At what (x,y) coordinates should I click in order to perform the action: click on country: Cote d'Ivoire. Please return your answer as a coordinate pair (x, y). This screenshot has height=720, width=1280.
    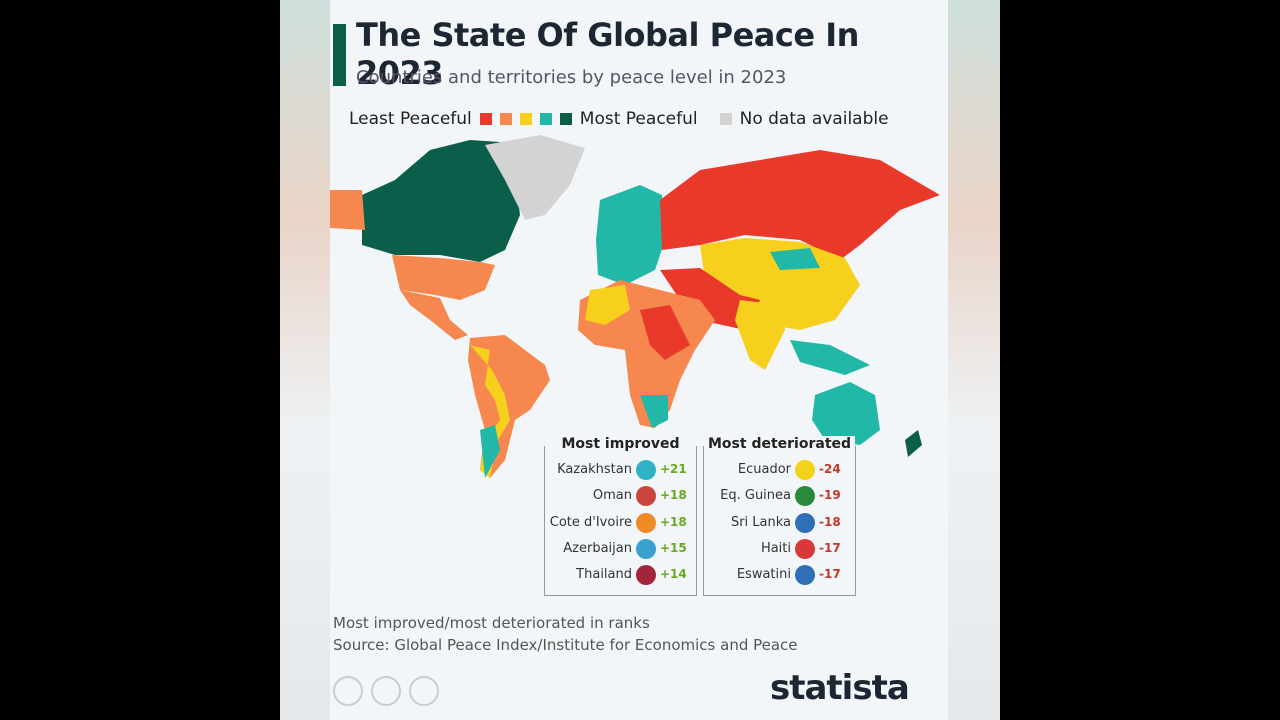
    Looking at the image, I should click on (590, 522).